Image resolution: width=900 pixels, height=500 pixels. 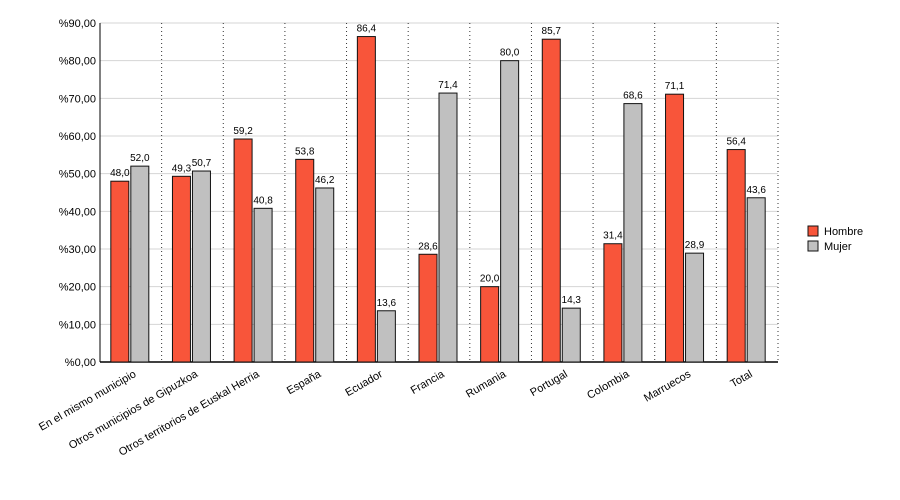 What do you see at coordinates (202, 163) in the screenshot?
I see `data-label: 50,7` at bounding box center [202, 163].